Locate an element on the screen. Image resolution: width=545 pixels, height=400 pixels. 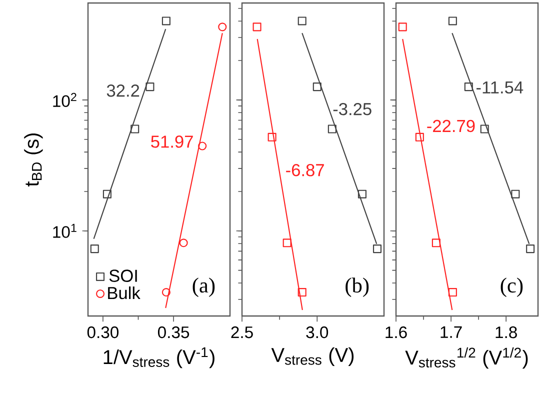
x-axis-title: V$_{stress}$ (V) is located at coordinates (312, 356).